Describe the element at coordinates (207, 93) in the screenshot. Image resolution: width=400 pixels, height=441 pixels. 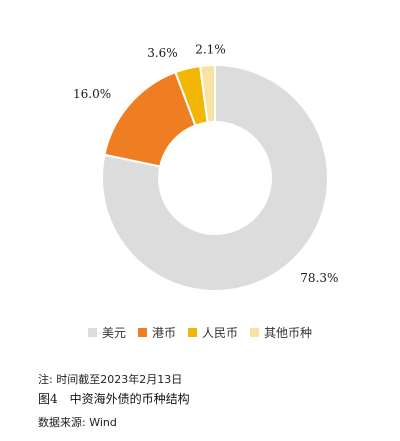
I see `slice-其他币种` at that location.